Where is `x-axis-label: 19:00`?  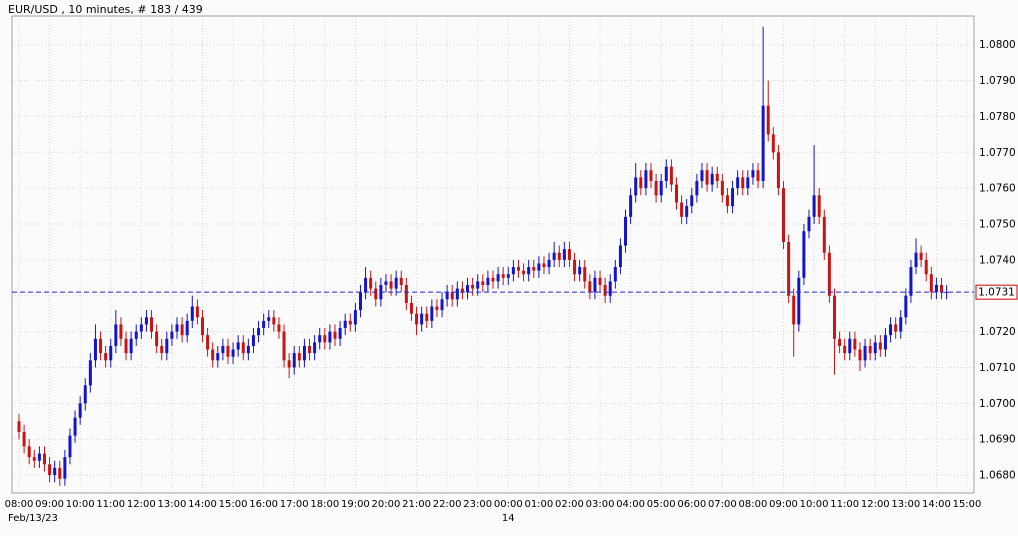
x-axis-label: 19:00 is located at coordinates (355, 504).